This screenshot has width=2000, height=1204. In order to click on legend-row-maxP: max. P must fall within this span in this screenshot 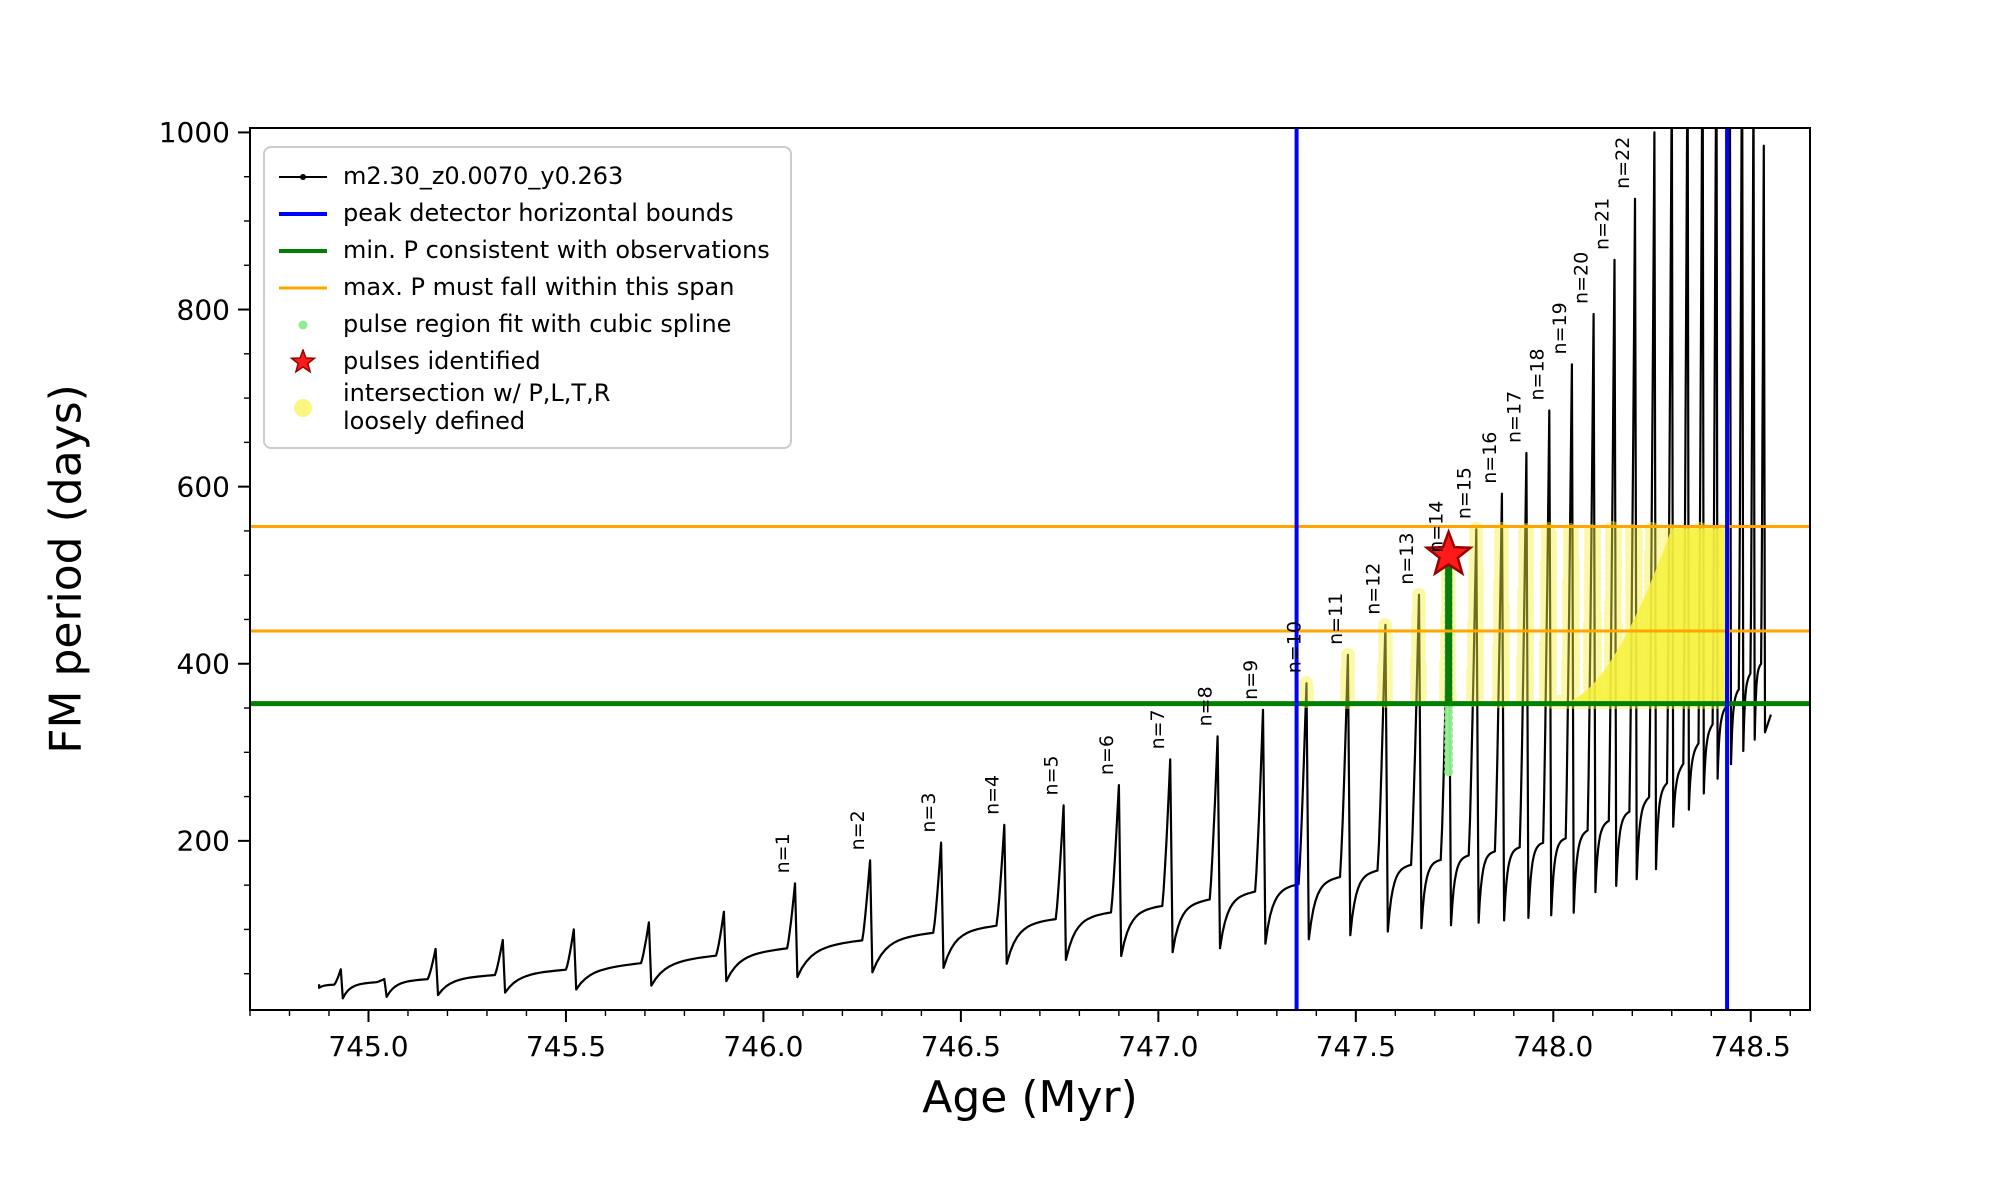, I will do `click(522, 287)`.